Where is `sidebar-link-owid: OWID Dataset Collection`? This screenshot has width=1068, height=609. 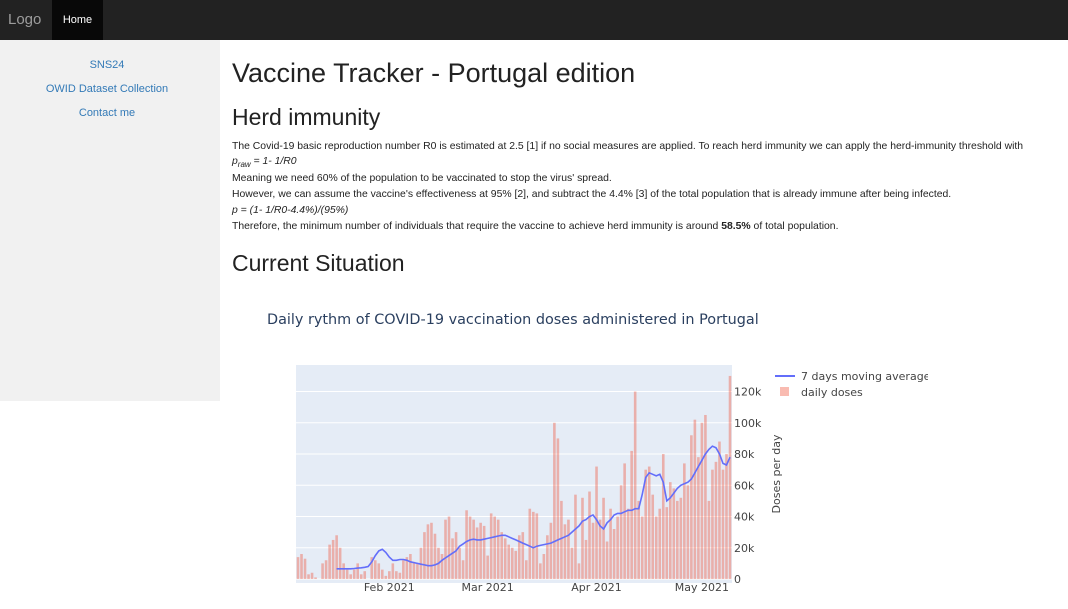
sidebar-link-owid: OWID Dataset Collection is located at coordinates (107, 89).